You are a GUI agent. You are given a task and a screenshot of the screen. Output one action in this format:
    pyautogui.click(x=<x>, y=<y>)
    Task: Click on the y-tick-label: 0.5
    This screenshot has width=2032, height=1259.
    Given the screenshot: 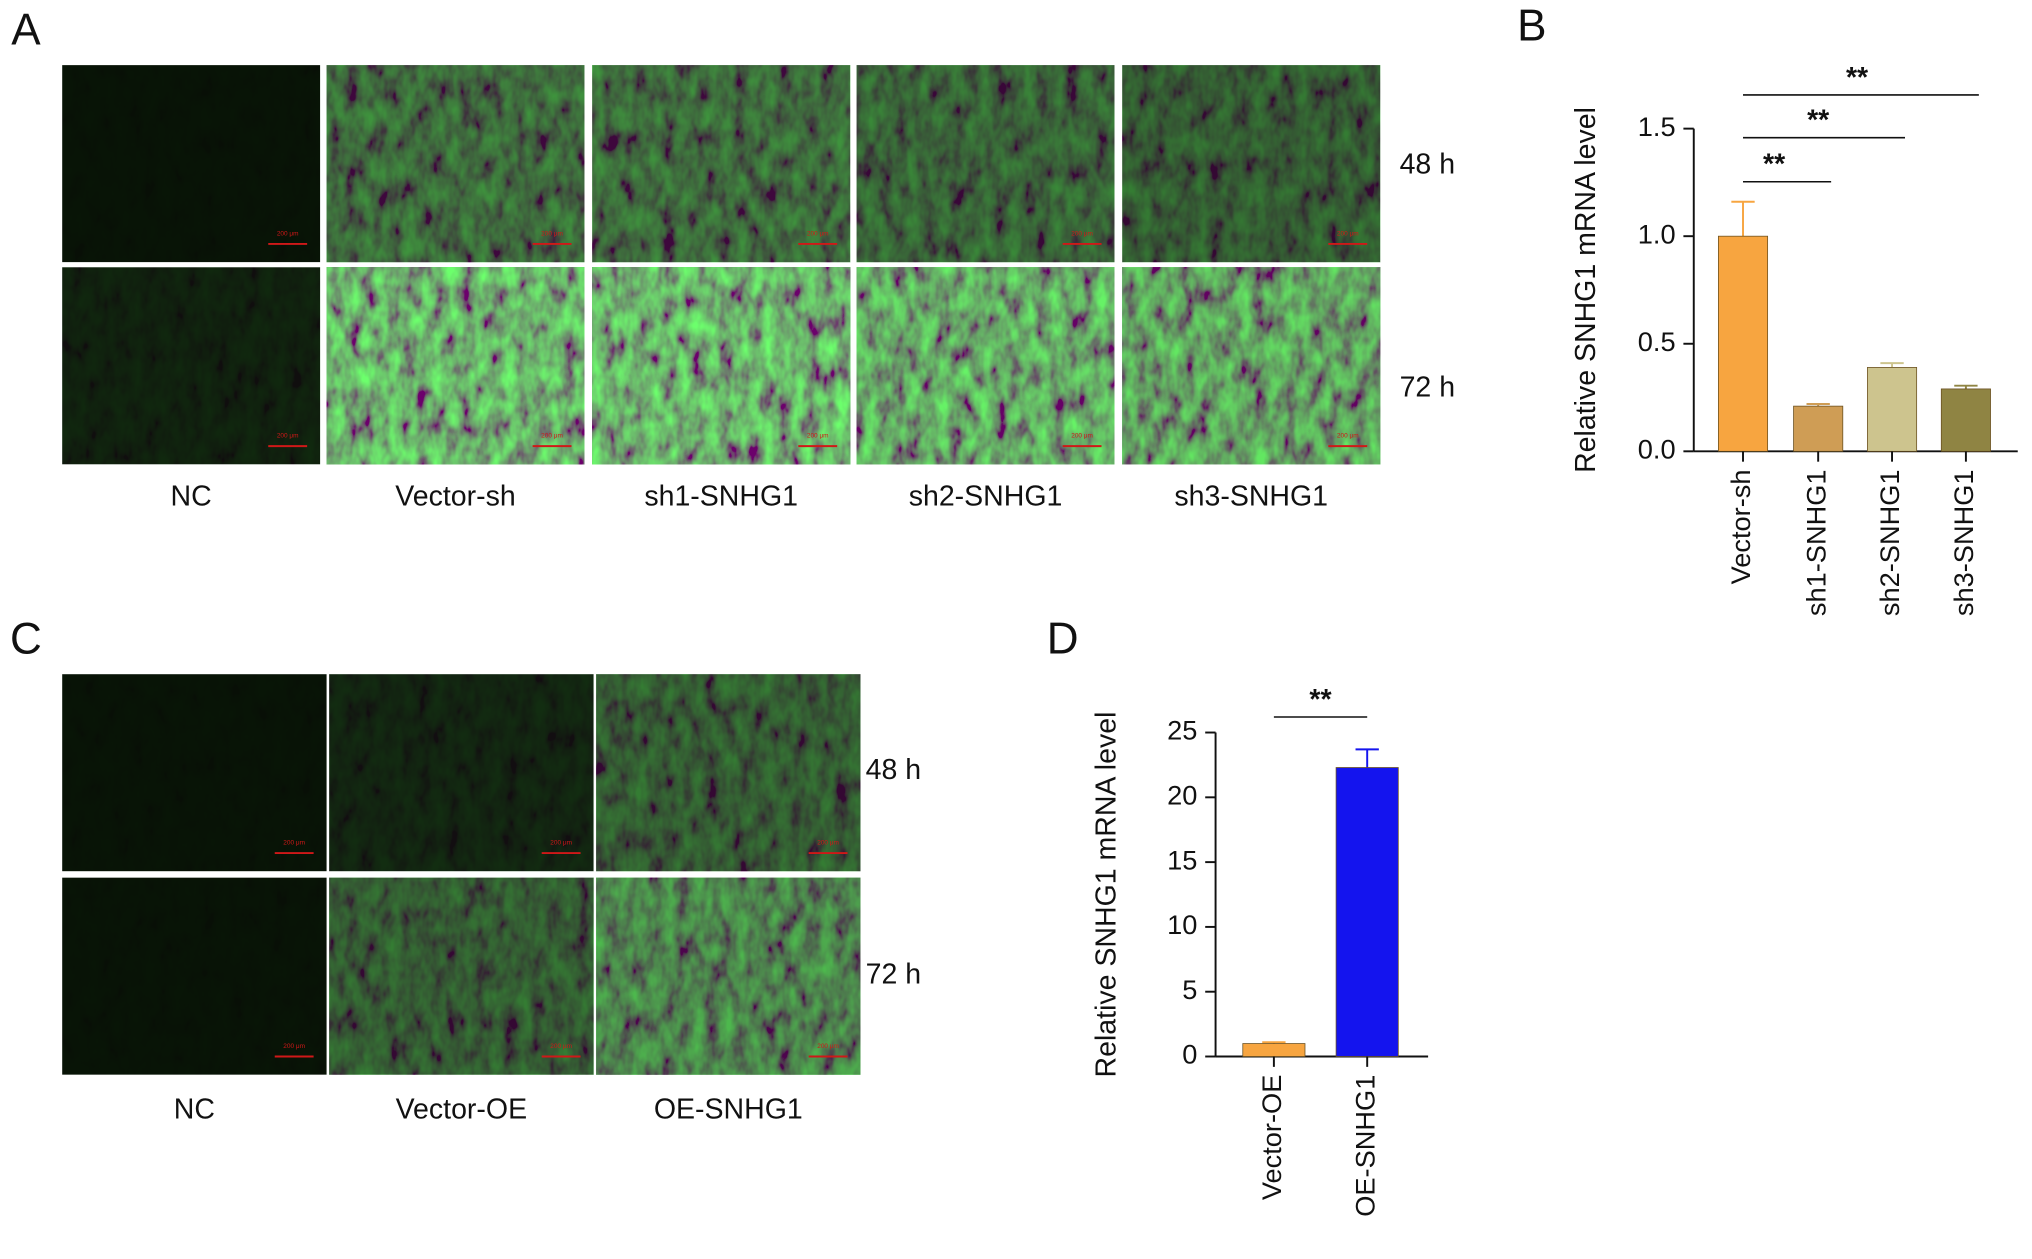 What is the action you would take?
    pyautogui.click(x=1657, y=341)
    